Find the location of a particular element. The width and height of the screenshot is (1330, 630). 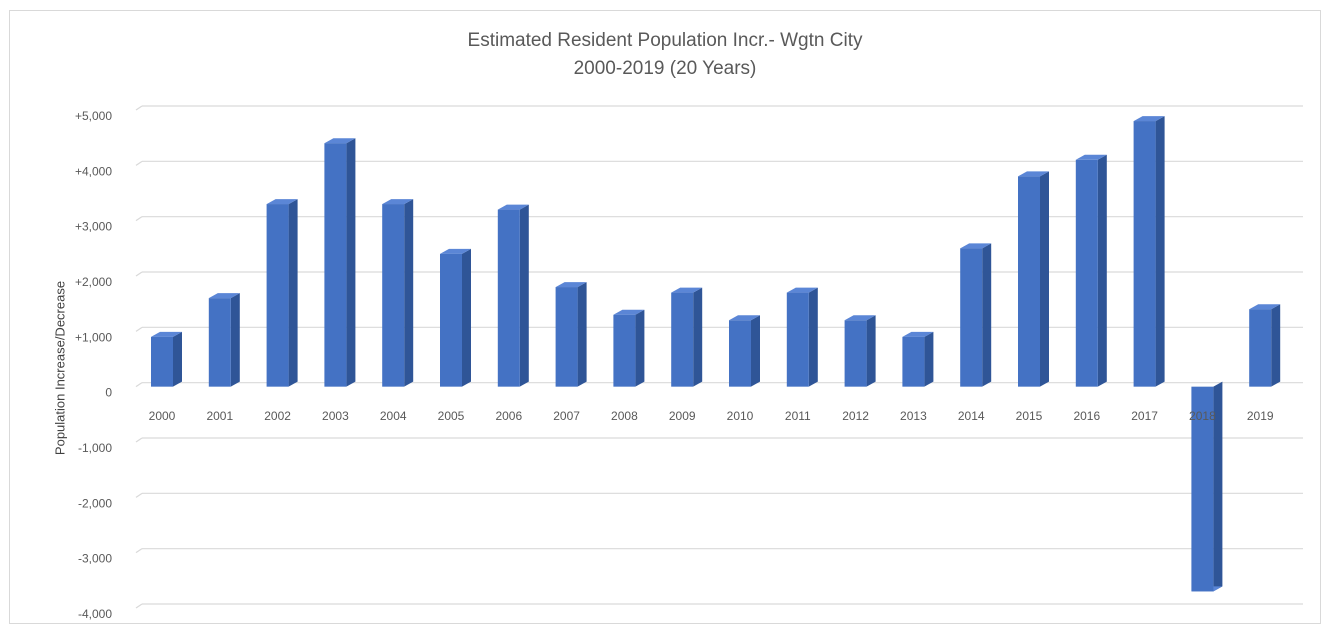

bar-2003 is located at coordinates (340, 262).